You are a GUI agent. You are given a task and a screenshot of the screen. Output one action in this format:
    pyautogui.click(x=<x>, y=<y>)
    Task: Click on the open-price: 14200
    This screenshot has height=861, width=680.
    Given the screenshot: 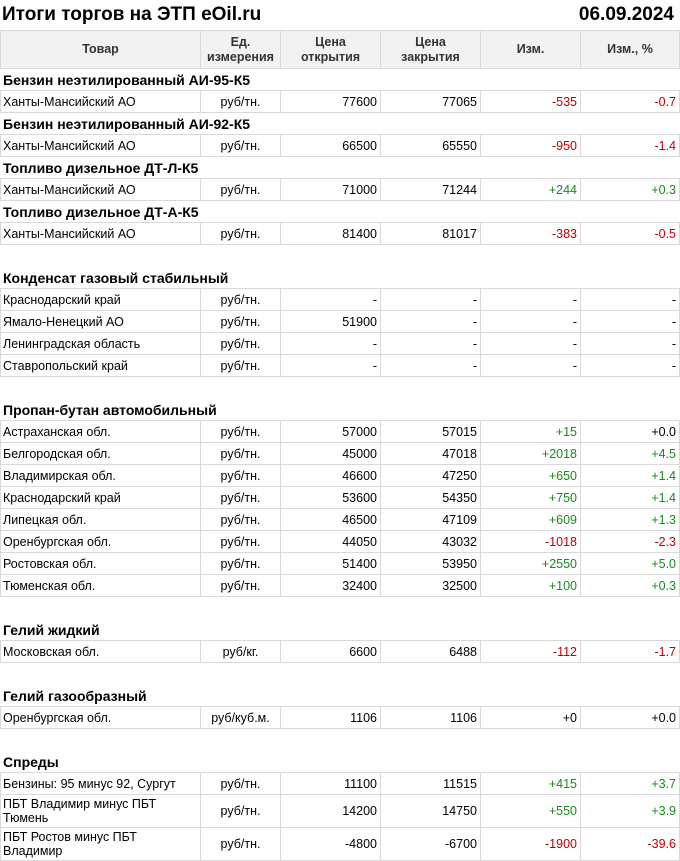 What is the action you would take?
    pyautogui.click(x=330, y=811)
    